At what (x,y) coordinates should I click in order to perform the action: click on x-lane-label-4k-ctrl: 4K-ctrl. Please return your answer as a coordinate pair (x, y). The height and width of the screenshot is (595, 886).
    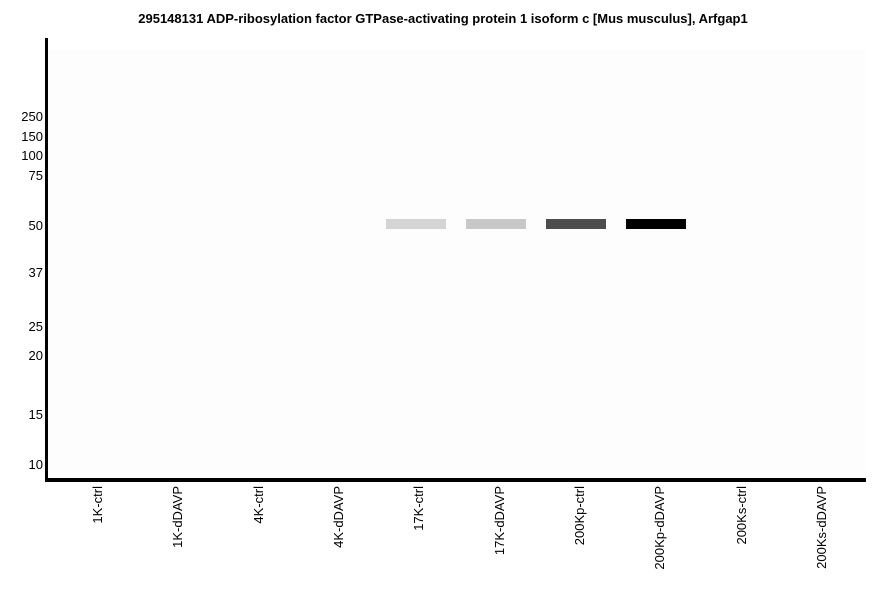
    Looking at the image, I should click on (258, 505).